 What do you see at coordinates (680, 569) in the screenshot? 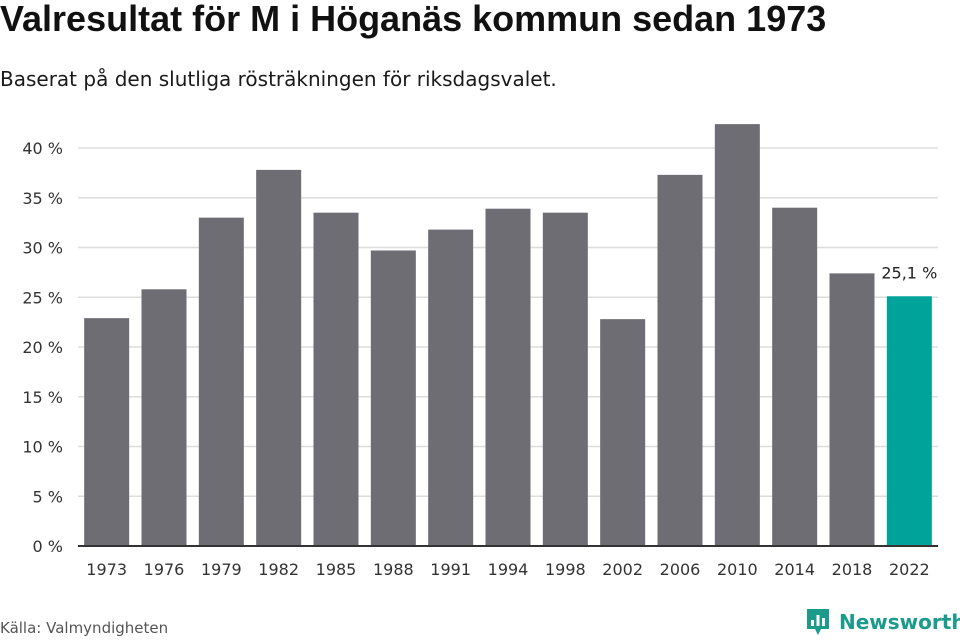
I see `x-tick-label: 2006` at bounding box center [680, 569].